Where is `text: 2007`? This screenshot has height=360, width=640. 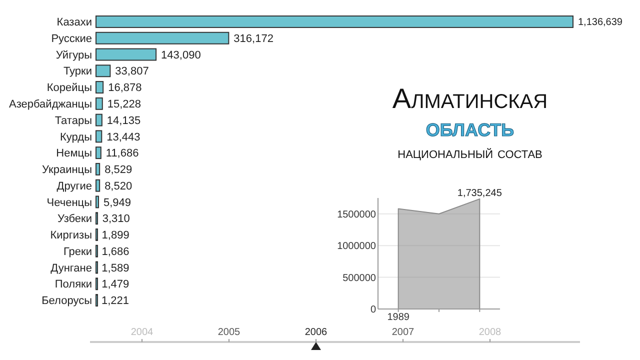
text: 2007 is located at coordinates (403, 332).